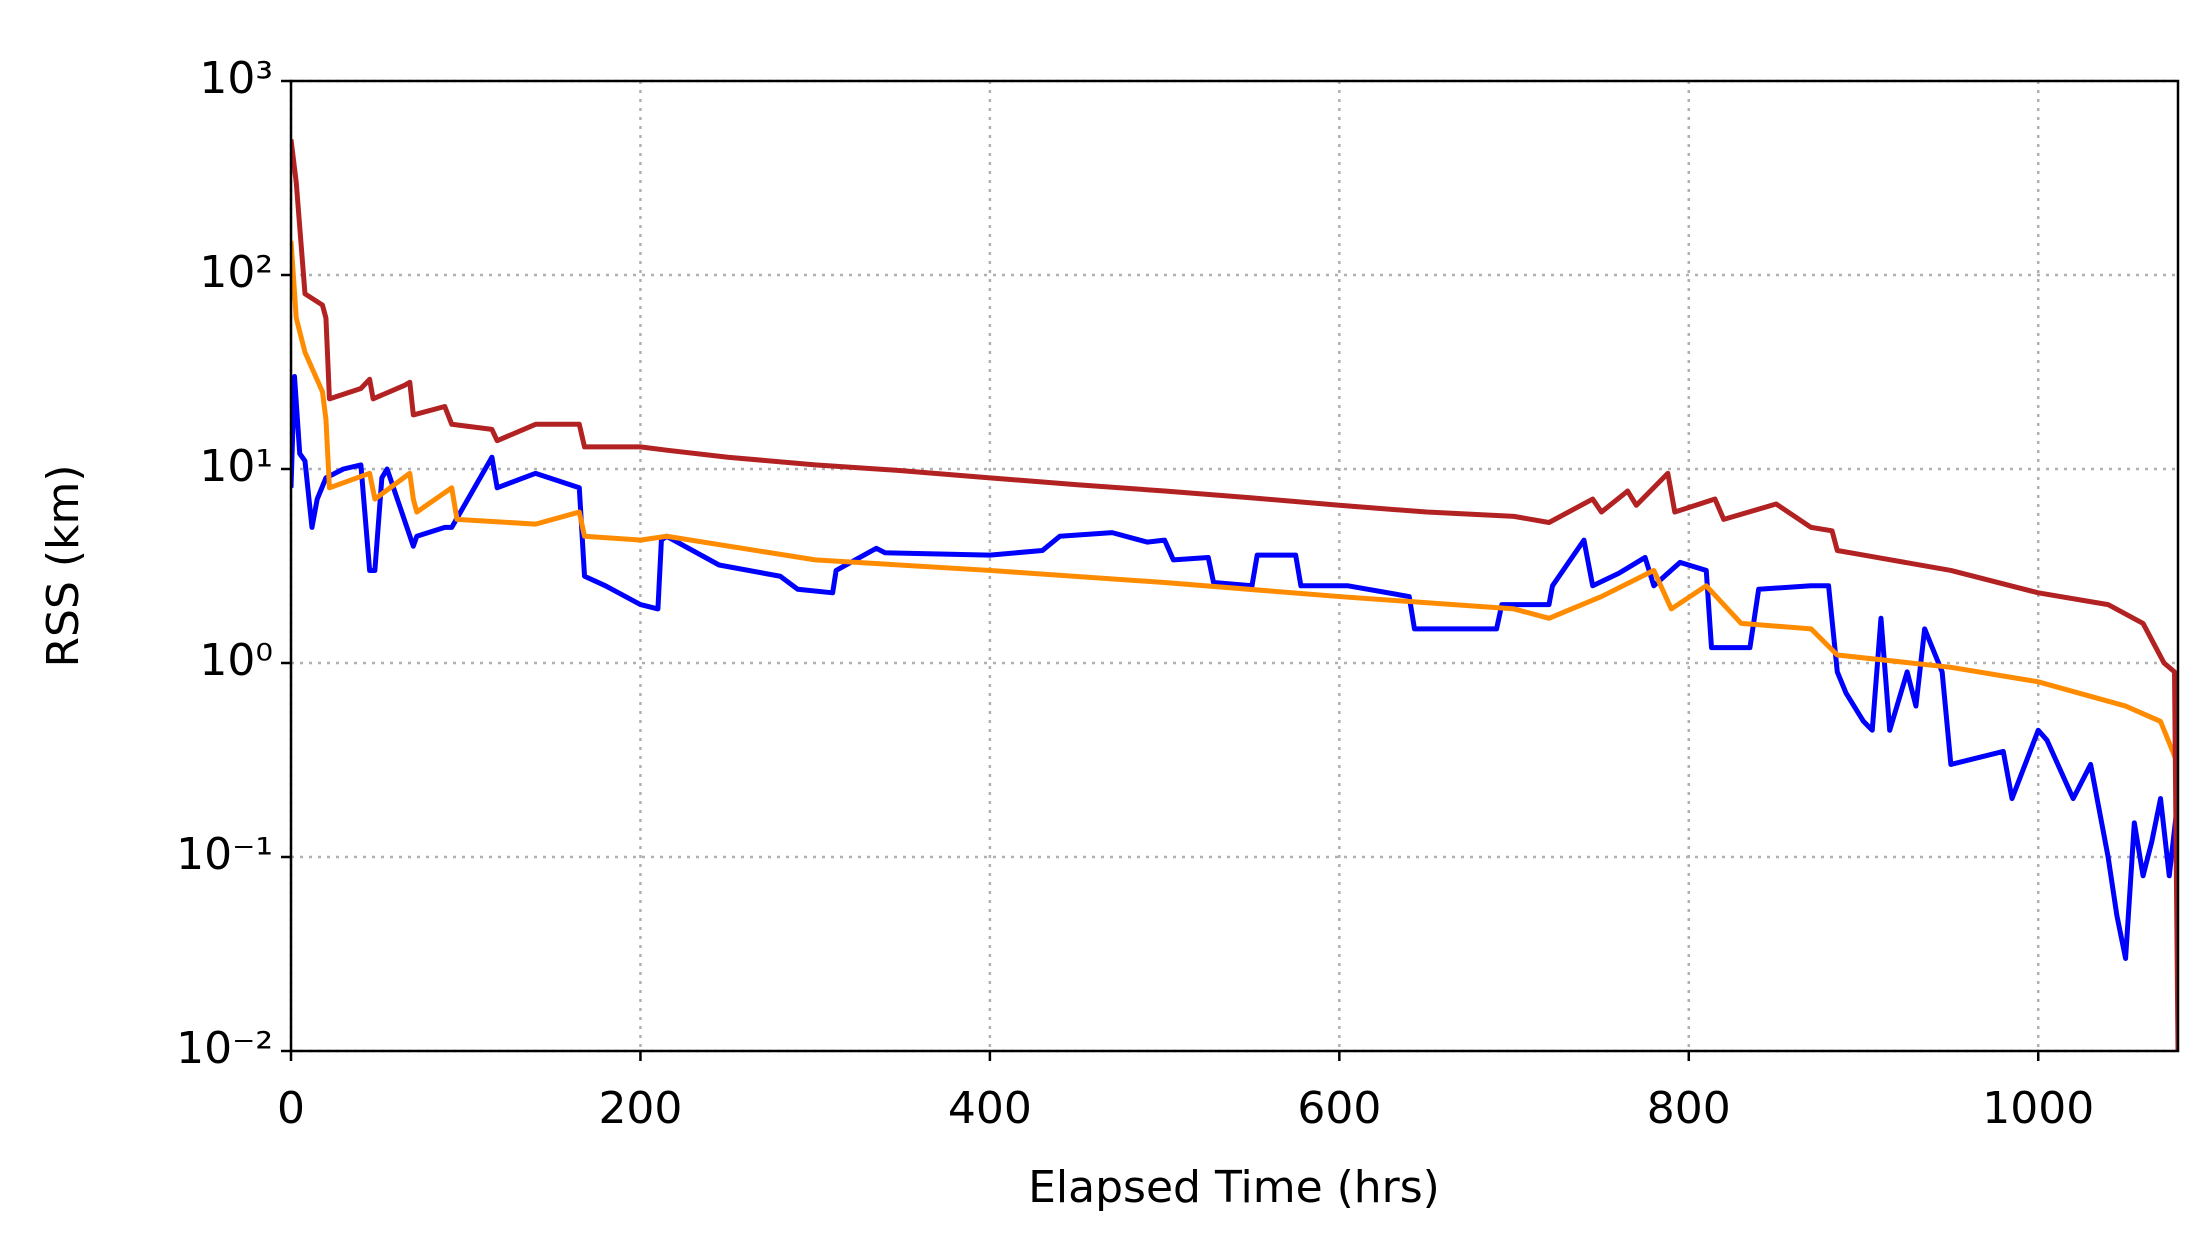 This screenshot has height=1248, width=2202. Describe the element at coordinates (236, 466) in the screenshot. I see `y-tick-label: 10¹` at that location.